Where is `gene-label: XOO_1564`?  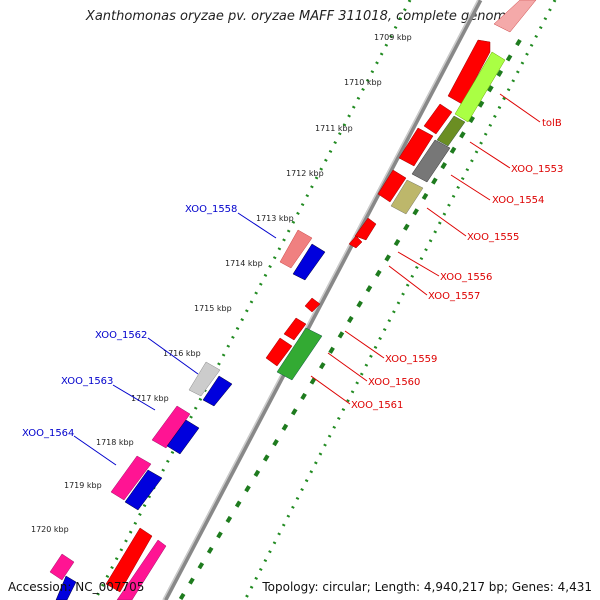
gene-label: XOO_1564 is located at coordinates (48, 433).